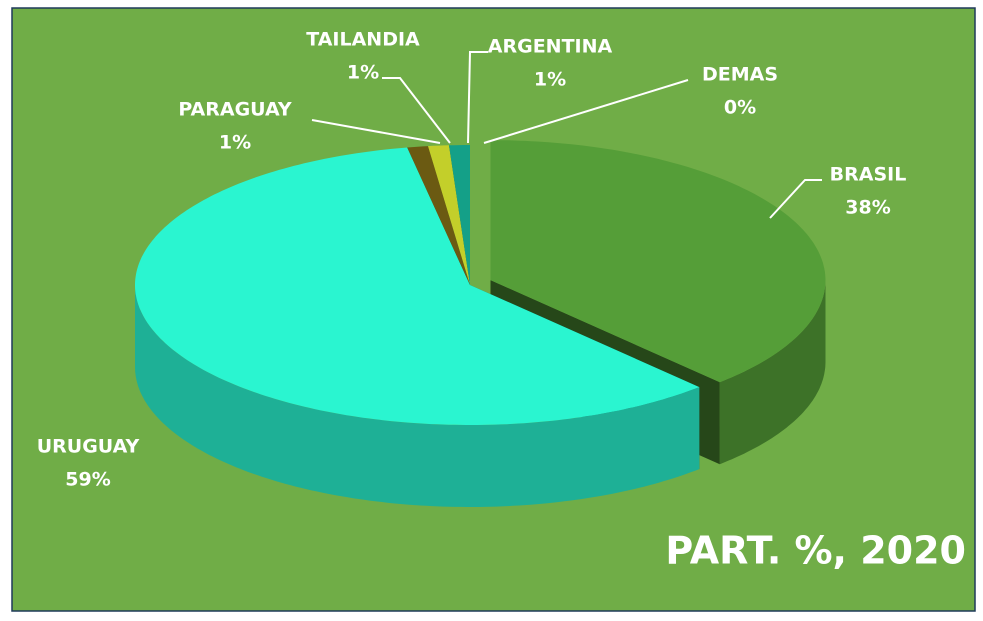  What do you see at coordinates (363, 40) in the screenshot?
I see `category-label: TAILANDIA` at bounding box center [363, 40].